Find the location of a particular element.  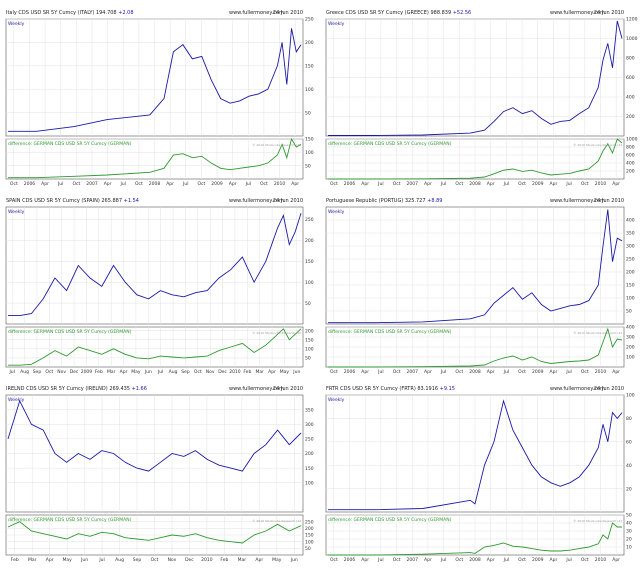

chart-3-ytick-label: 100 is located at coordinates (309, 283).